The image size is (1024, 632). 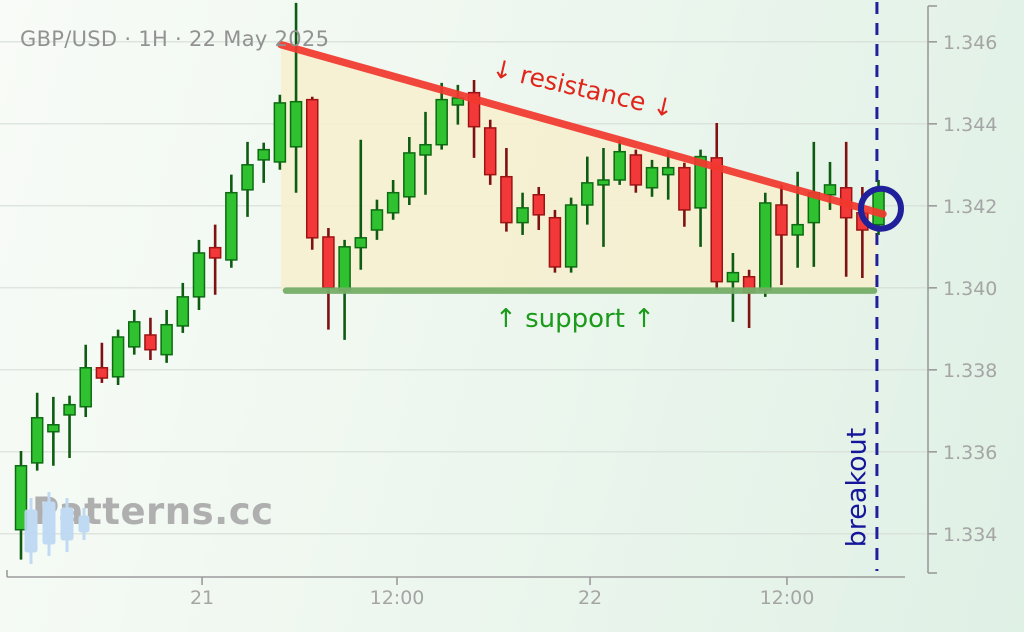 What do you see at coordinates (970, 289) in the screenshot?
I see `y-tick-label: 1.340` at bounding box center [970, 289].